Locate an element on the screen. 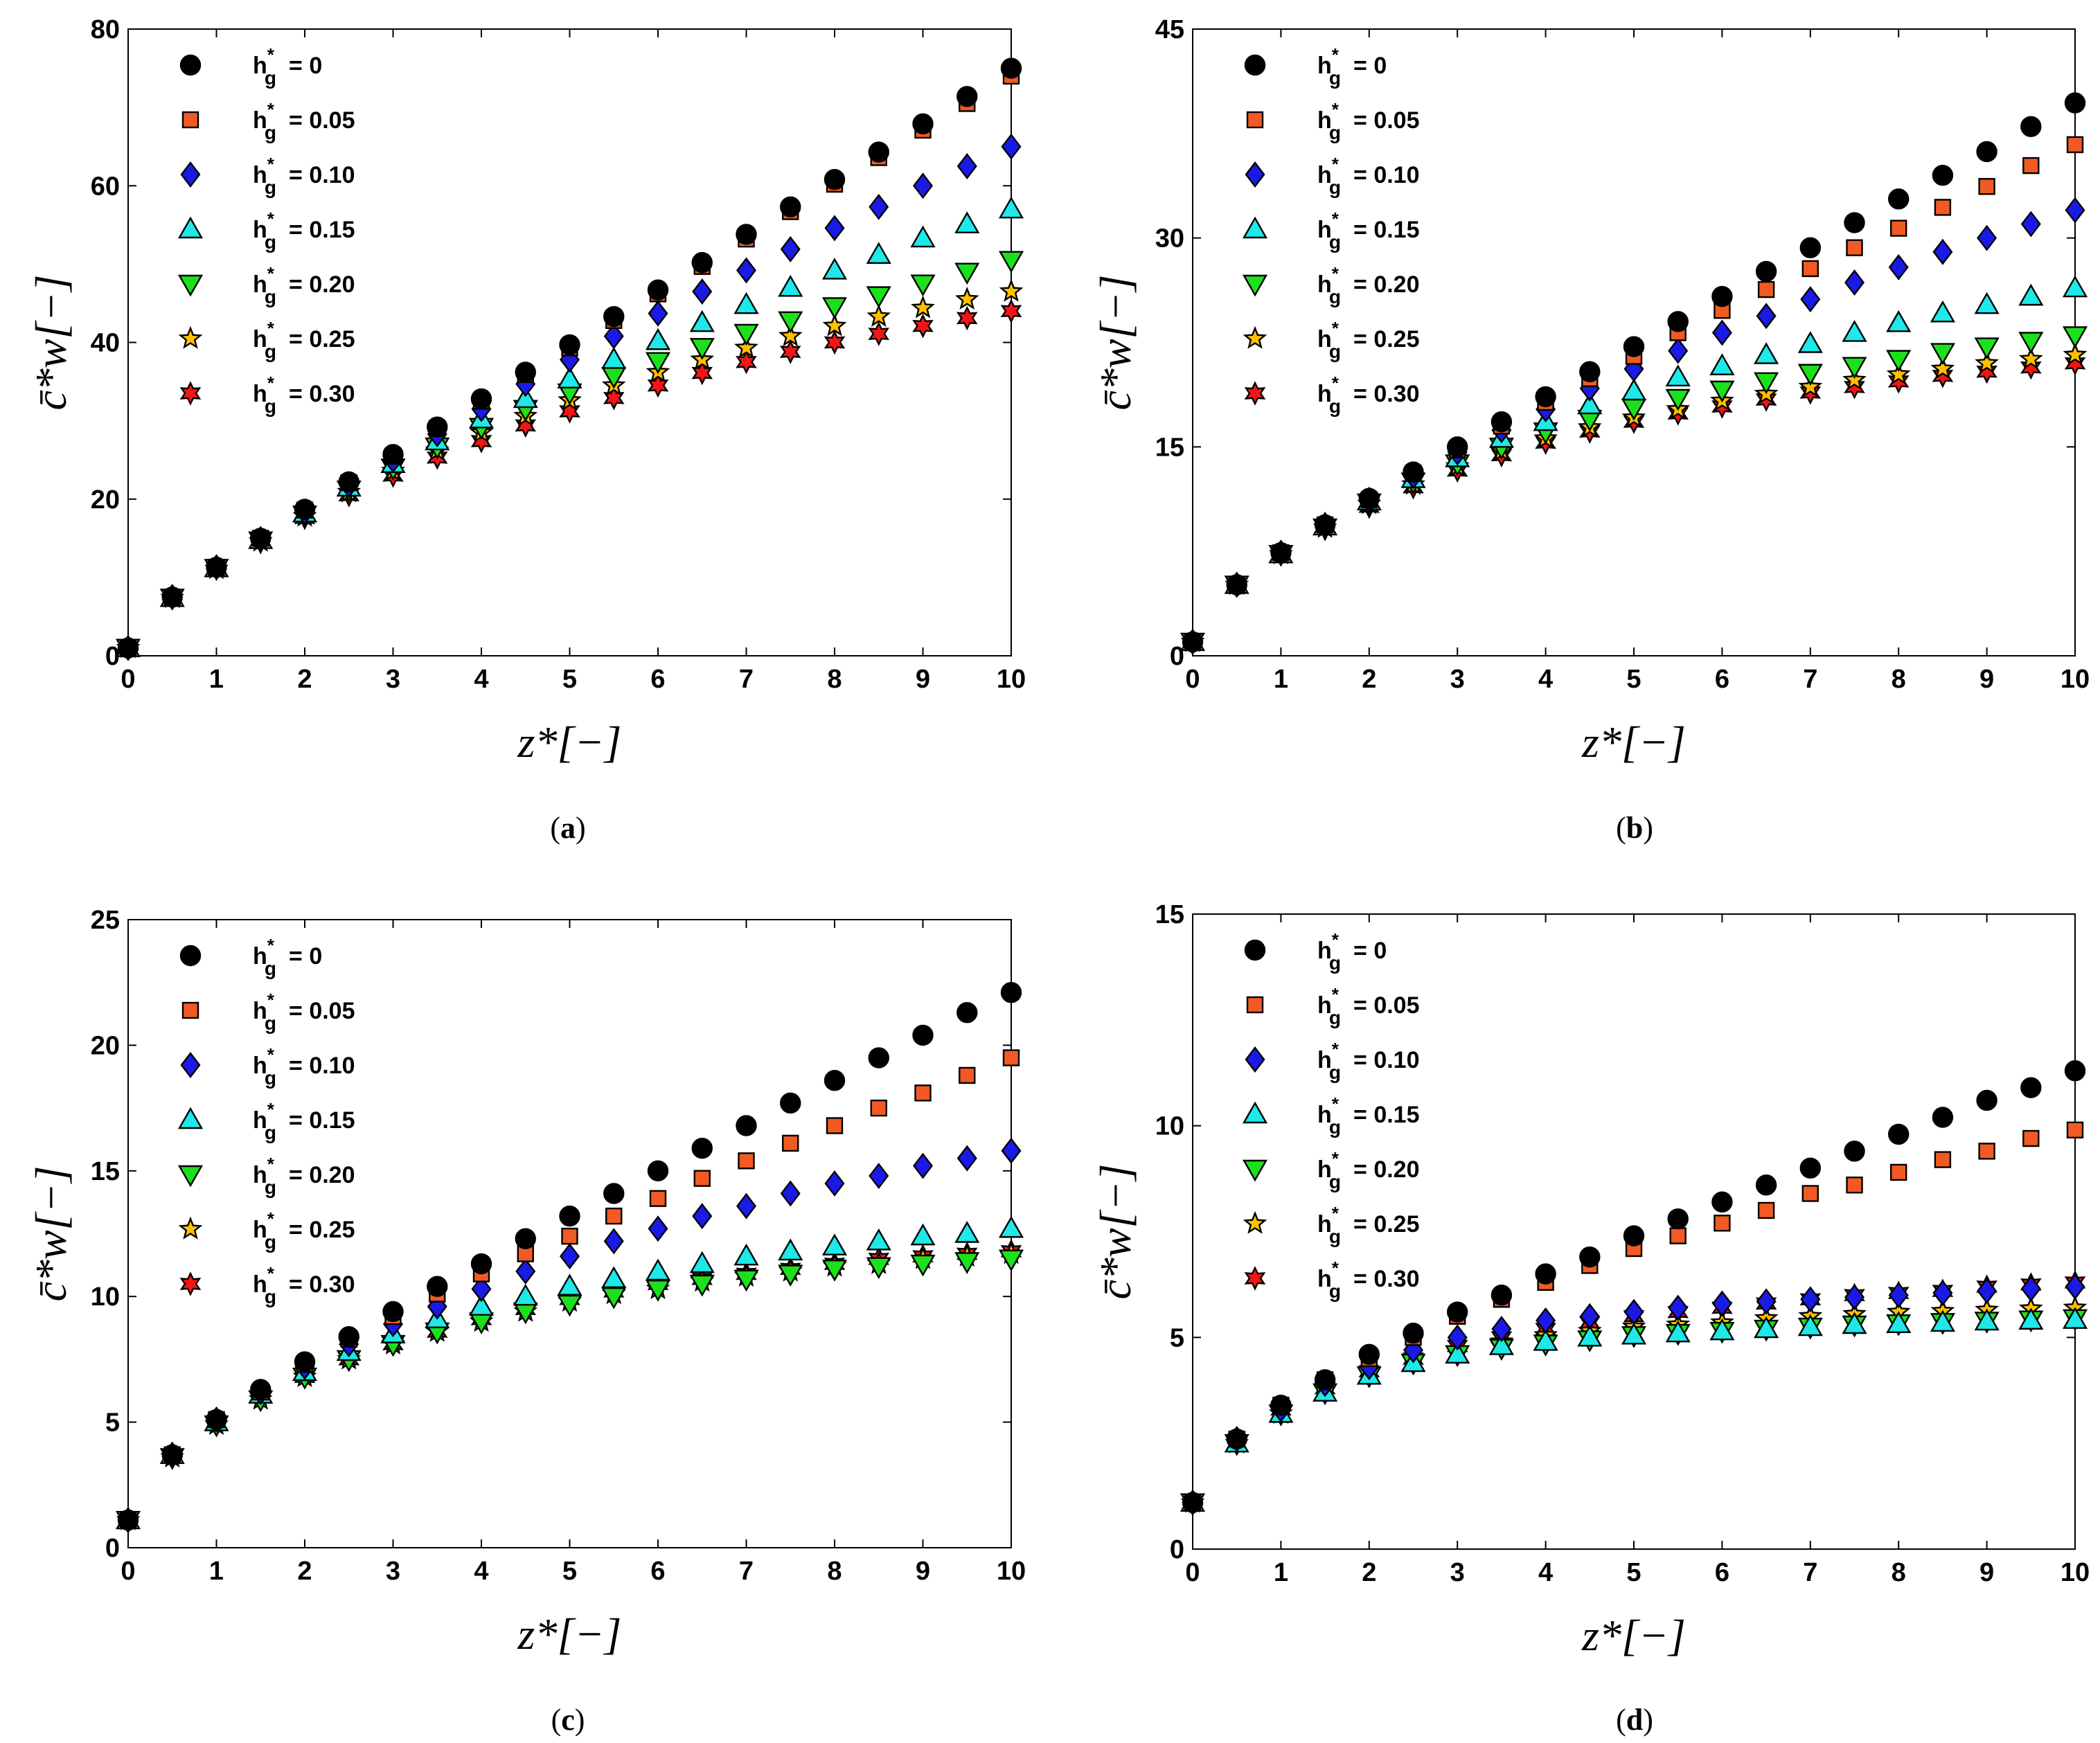 The height and width of the screenshot is (1743, 2100). legend-entry: h* g = 0.20 is located at coordinates (1369, 285).